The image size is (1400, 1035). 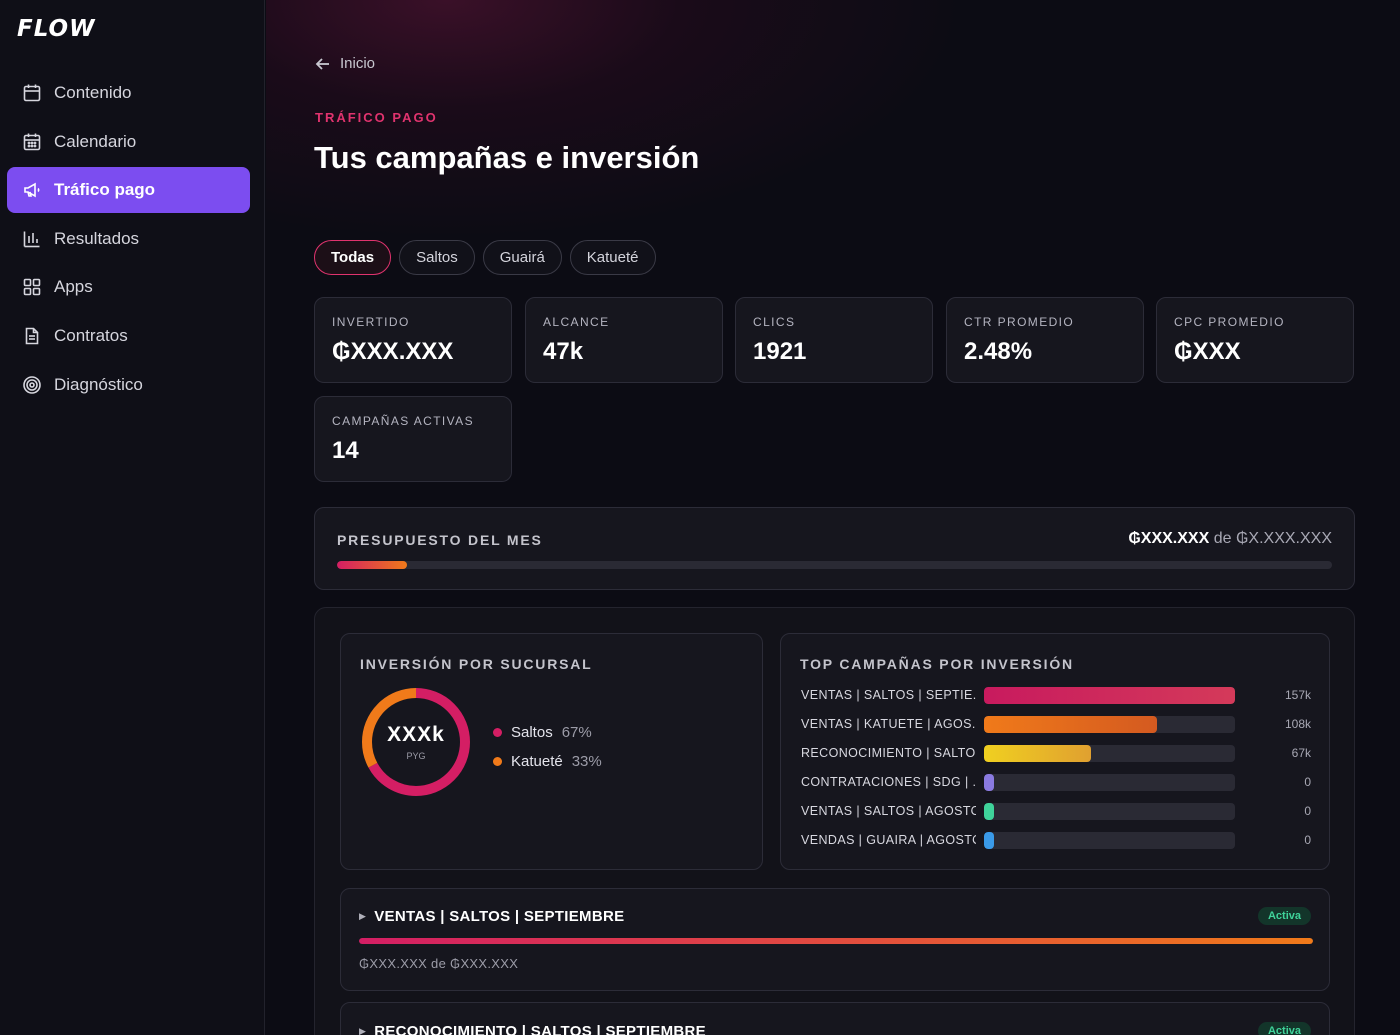 I want to click on campaign-name: RECONOCIMIENTO | SALTOS | SEPTIEMBRE, so click(x=540, y=1029).